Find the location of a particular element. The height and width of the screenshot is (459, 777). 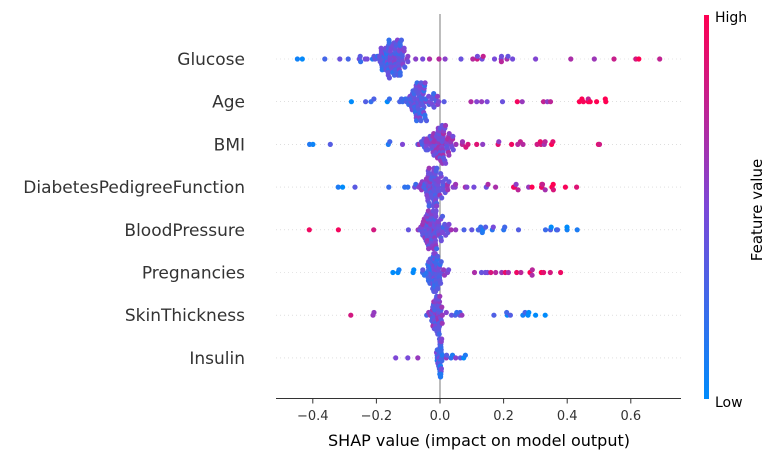

x-tick-label: 0.0 is located at coordinates (440, 416).